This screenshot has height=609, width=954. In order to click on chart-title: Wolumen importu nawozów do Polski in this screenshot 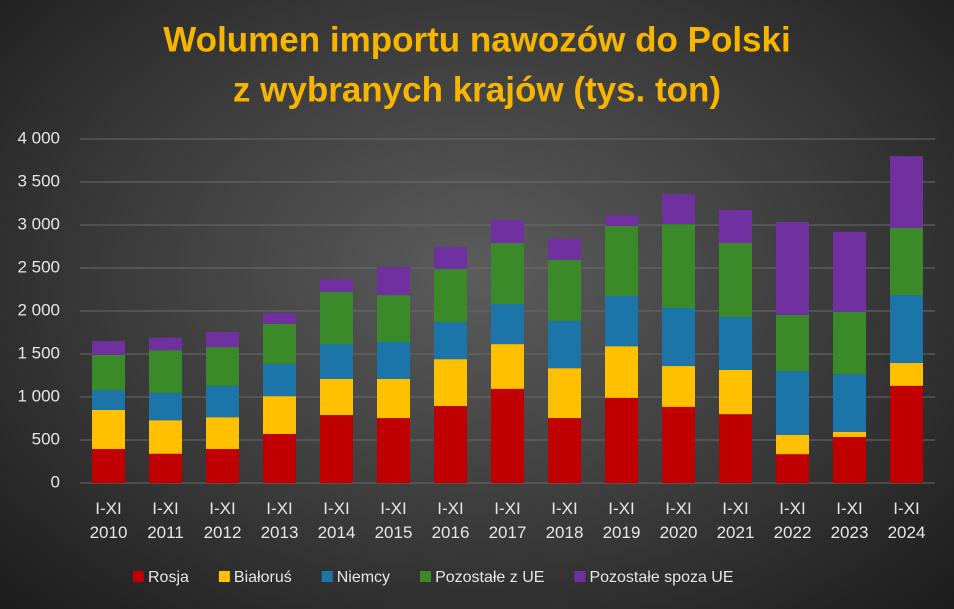, I will do `click(476, 39)`.